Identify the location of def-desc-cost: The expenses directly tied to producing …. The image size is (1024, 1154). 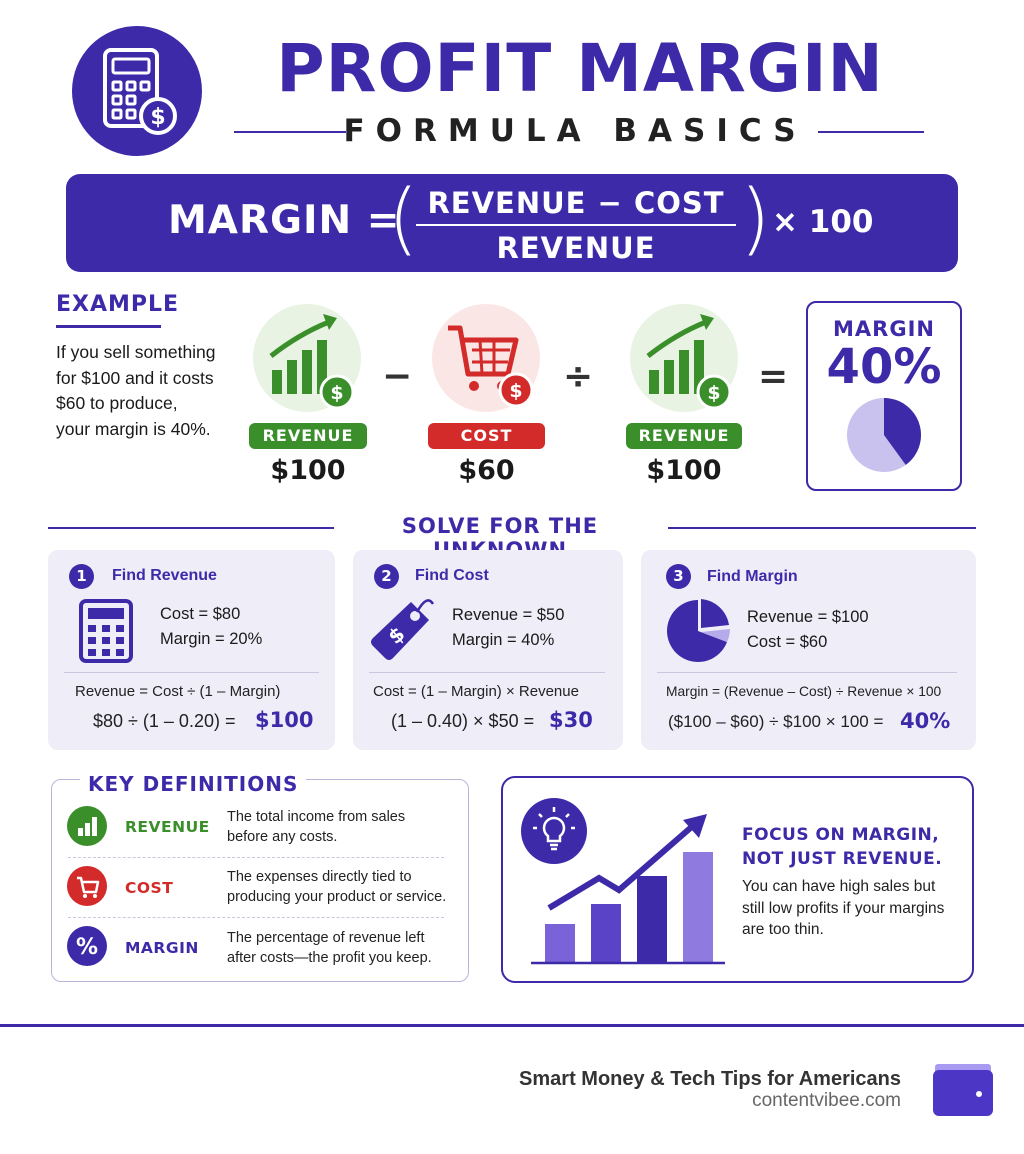
(337, 887).